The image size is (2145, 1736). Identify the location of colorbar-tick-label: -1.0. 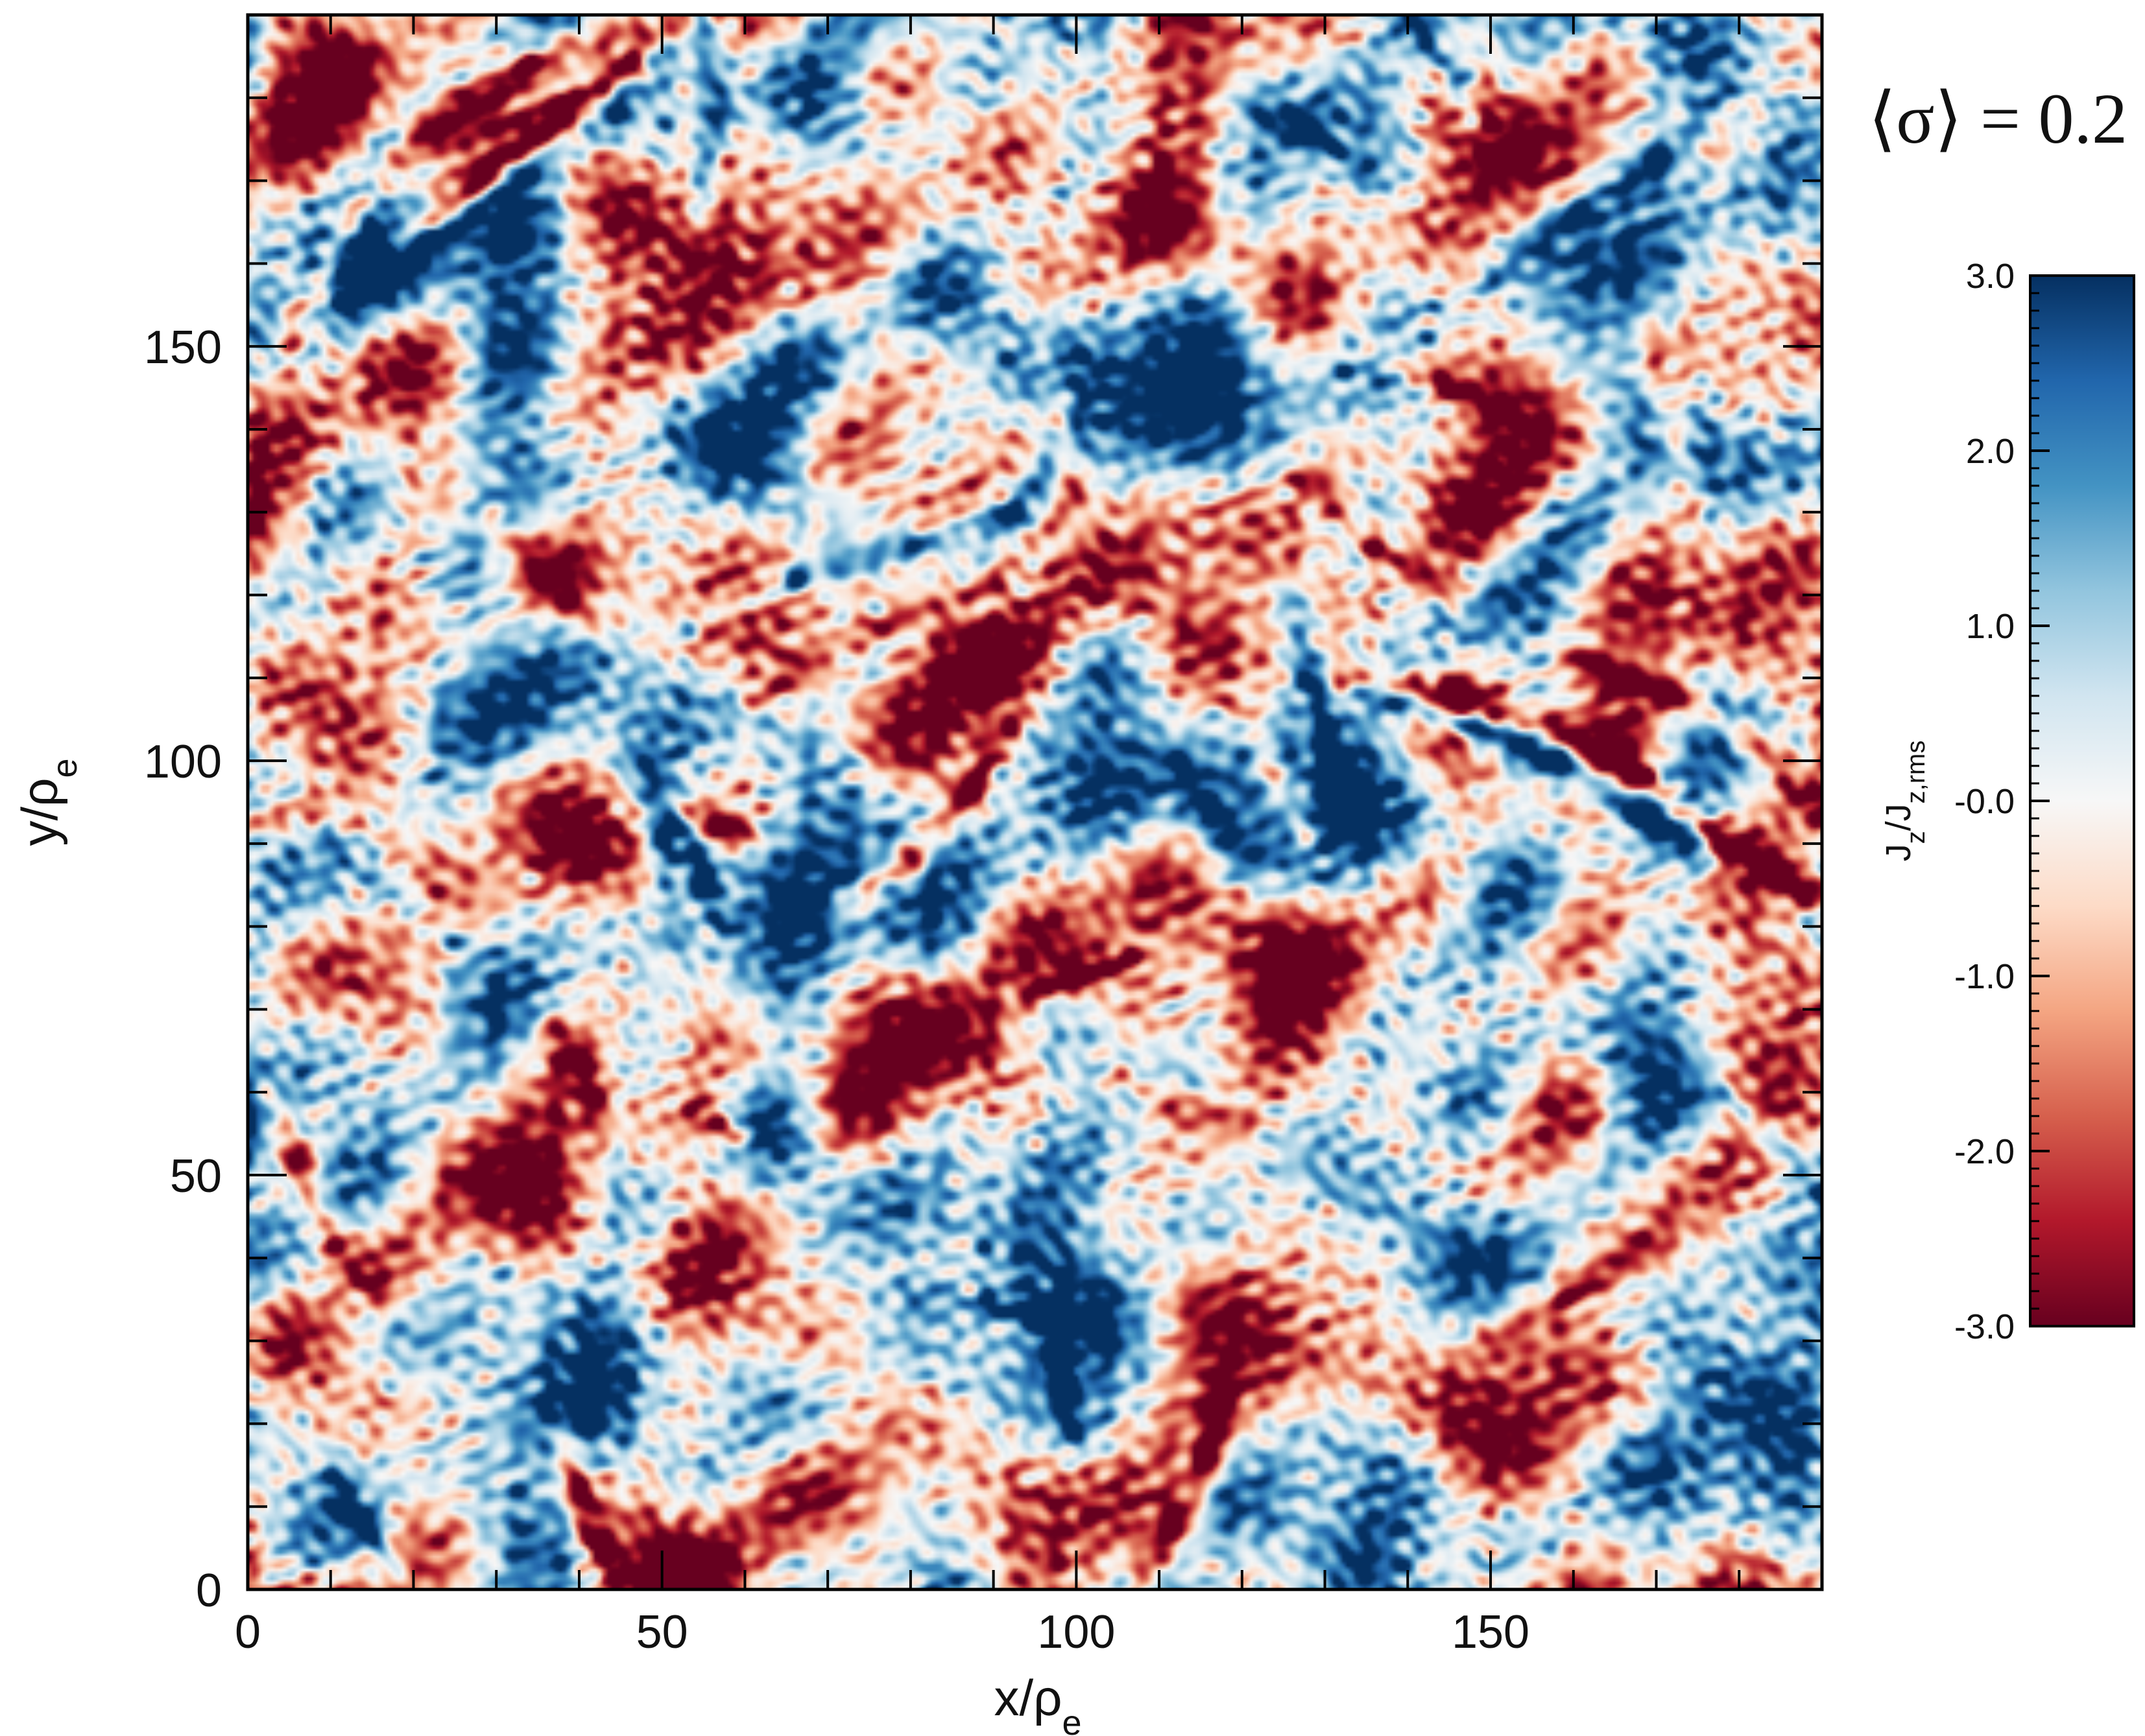
(1984, 976).